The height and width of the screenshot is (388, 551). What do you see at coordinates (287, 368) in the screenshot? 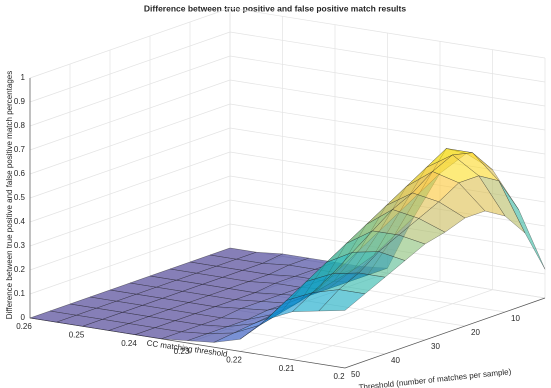
I see `x-tick-label: 0.21` at bounding box center [287, 368].